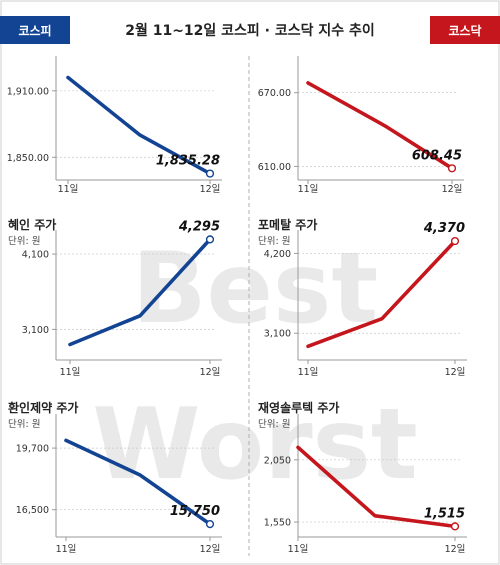 The width and height of the screenshot is (500, 565). What do you see at coordinates (32, 449) in the screenshot?
I see `y-tick-label: 19,700` at bounding box center [32, 449].